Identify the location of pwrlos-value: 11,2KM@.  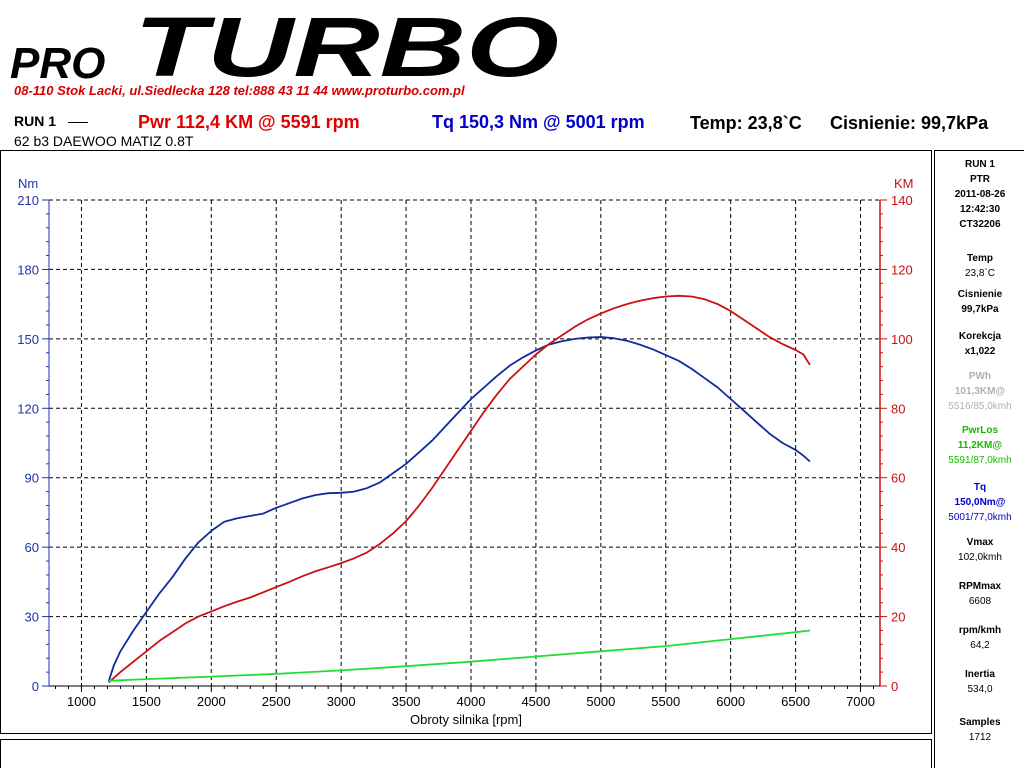
(980, 445).